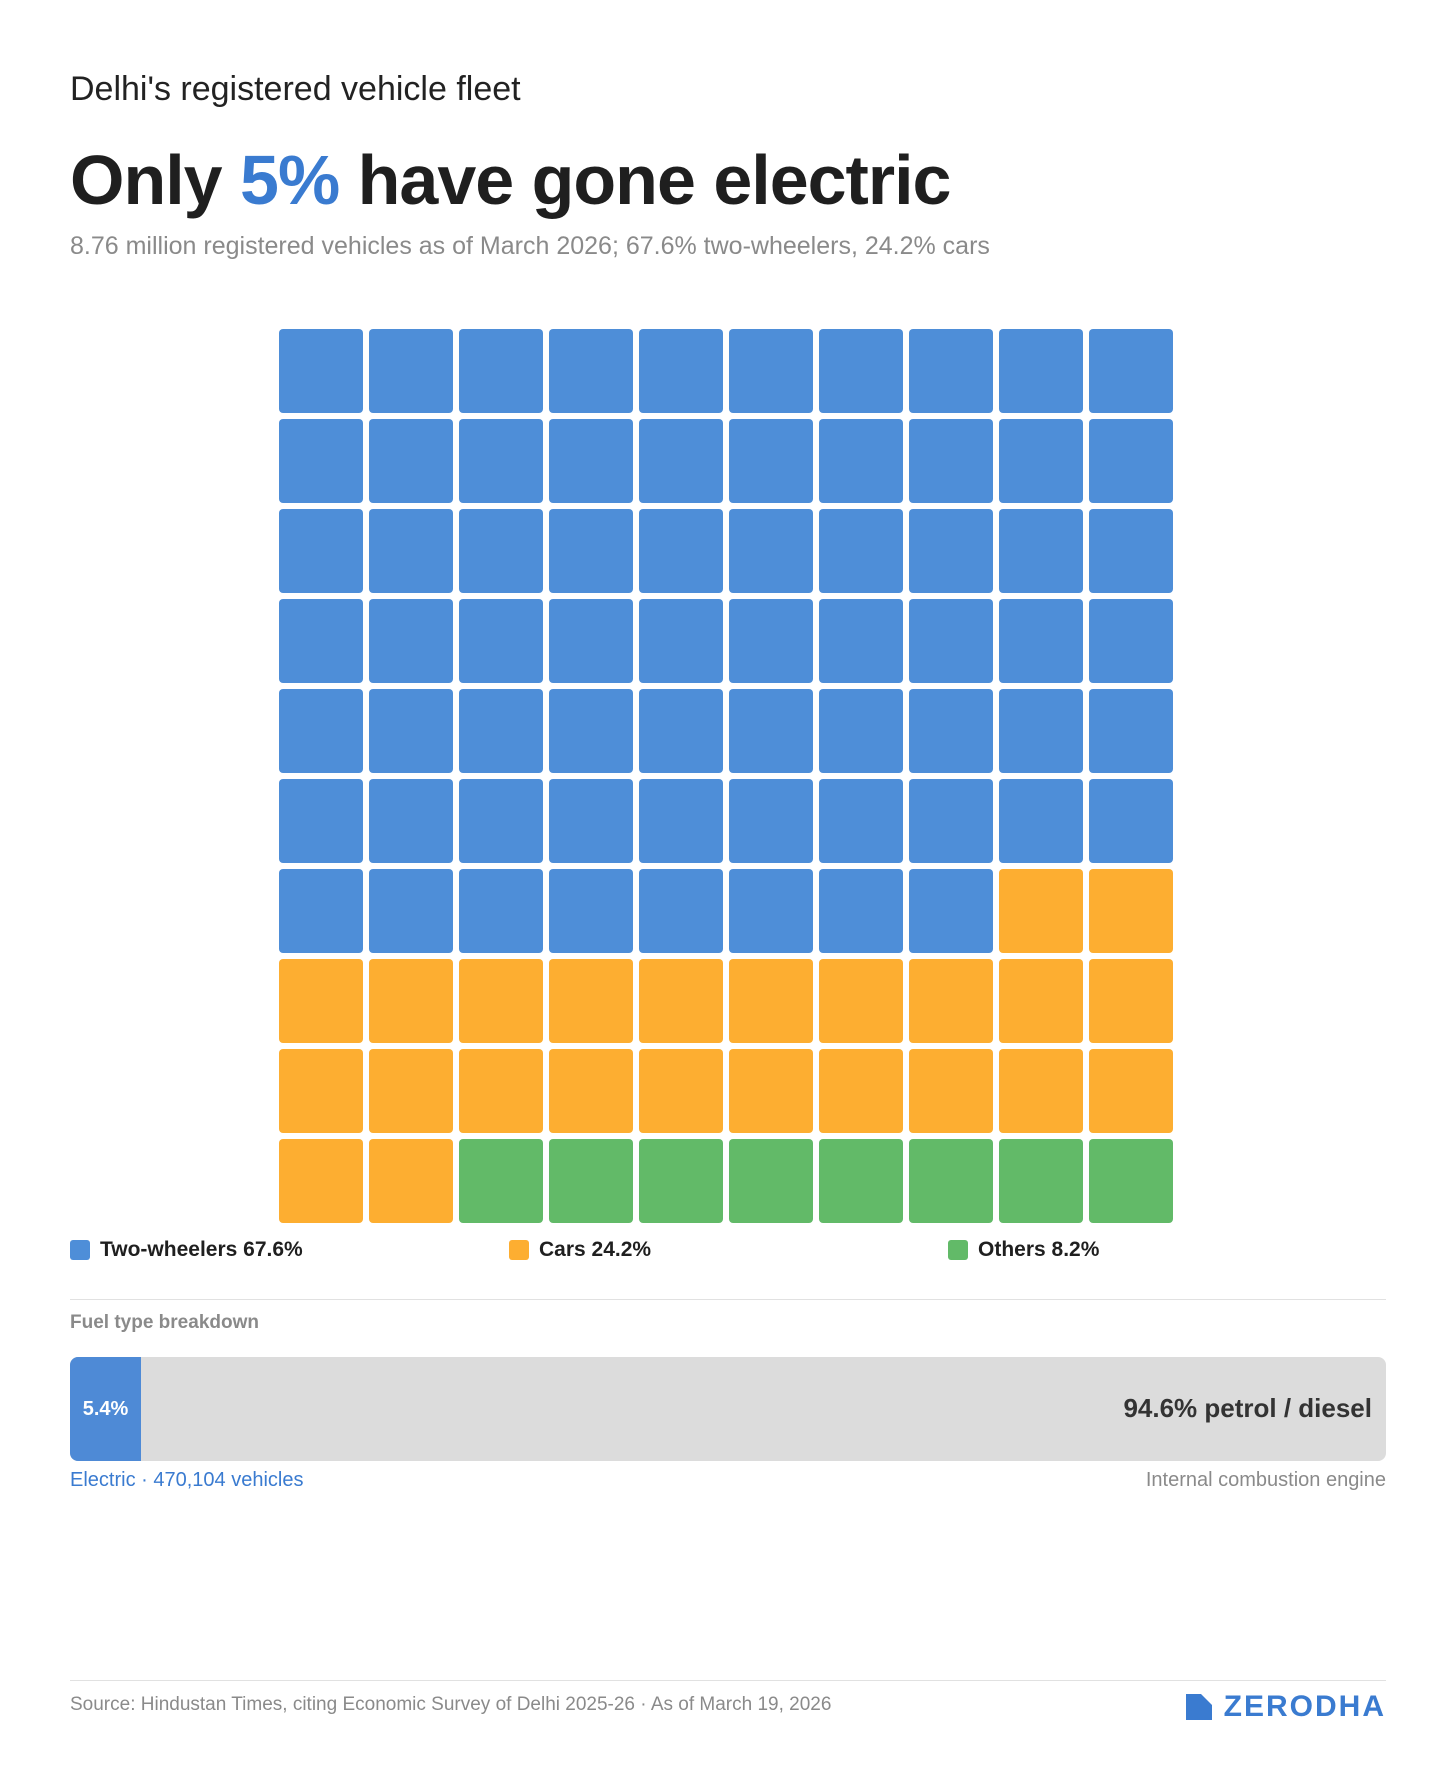 The width and height of the screenshot is (1456, 1791). What do you see at coordinates (728, 1680) in the screenshot?
I see `divider-bottom` at bounding box center [728, 1680].